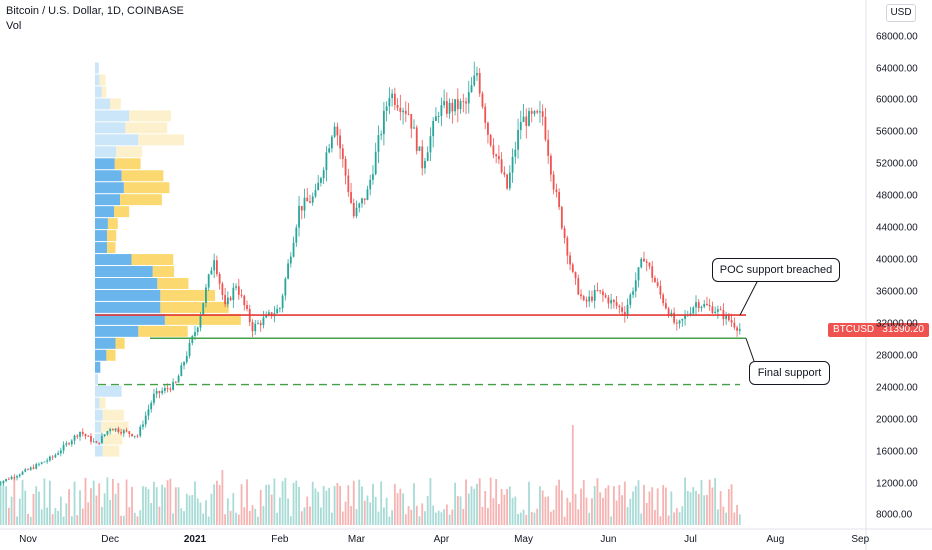 Image resolution: width=932 pixels, height=550 pixels. Describe the element at coordinates (776, 270) in the screenshot. I see `poc-support-callout: POC support breached` at that location.